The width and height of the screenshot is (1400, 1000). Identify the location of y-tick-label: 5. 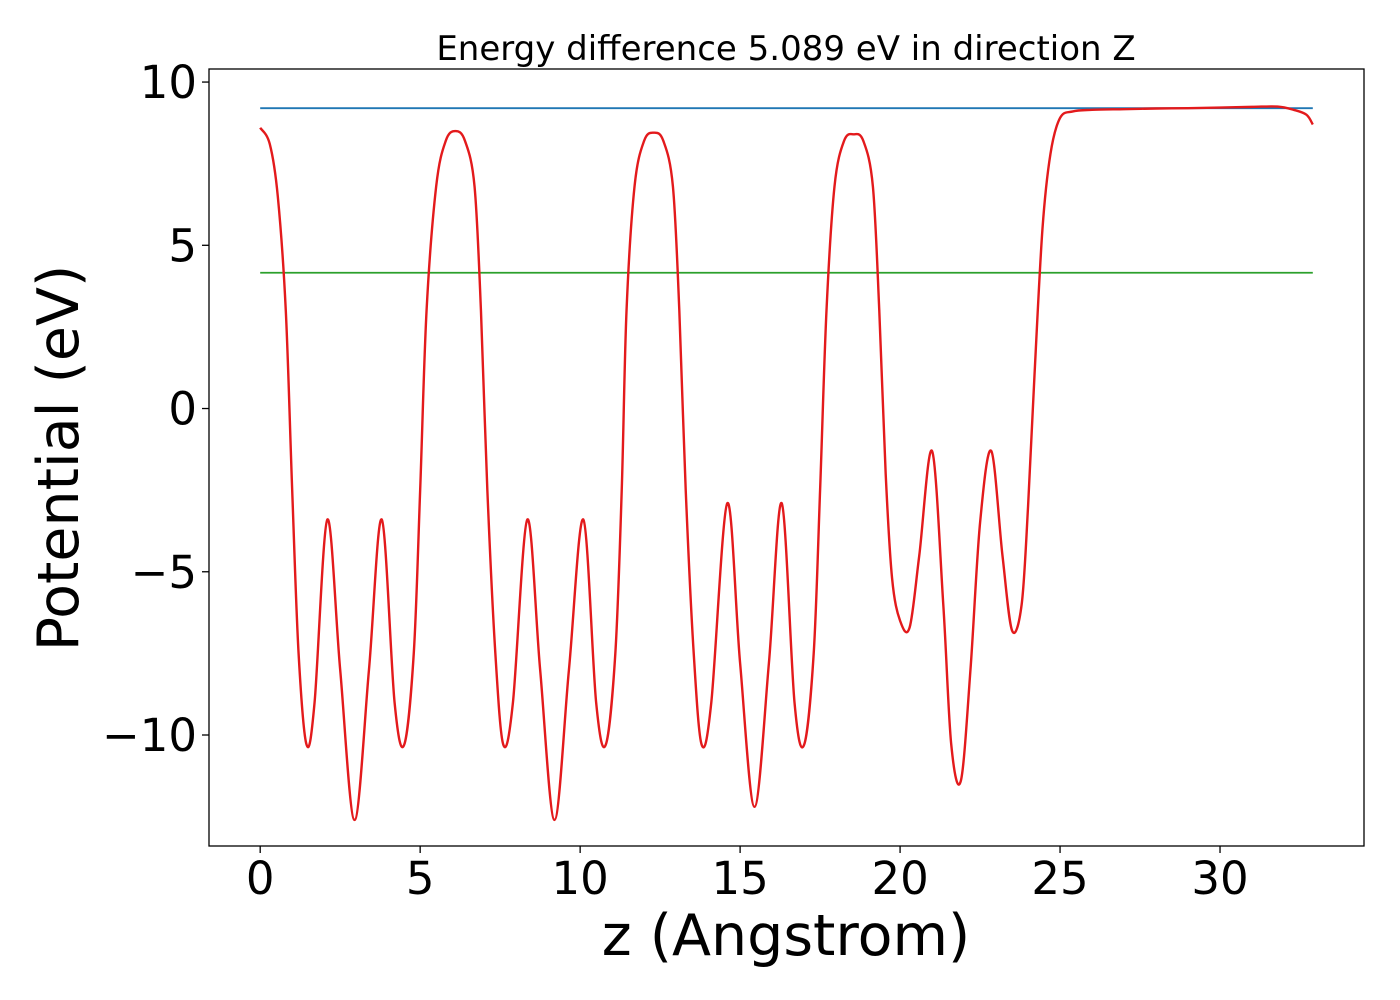
(182, 245).